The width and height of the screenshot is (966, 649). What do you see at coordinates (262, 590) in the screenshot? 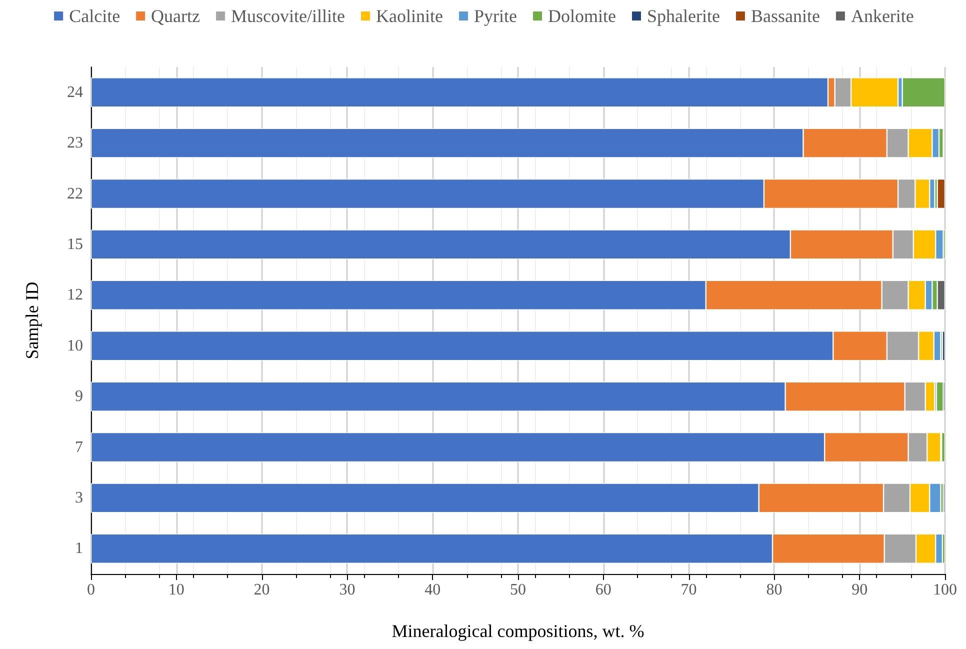
I see `x-tick-label: 20` at bounding box center [262, 590].